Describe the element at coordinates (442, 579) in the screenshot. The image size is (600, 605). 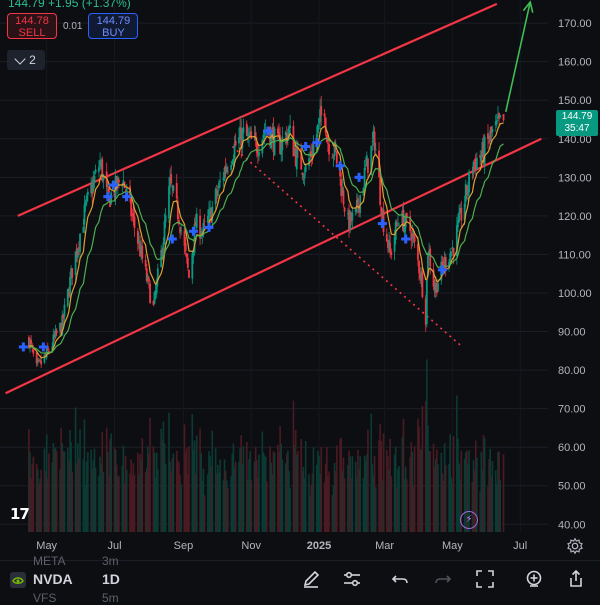
I see `redo-icon` at that location.